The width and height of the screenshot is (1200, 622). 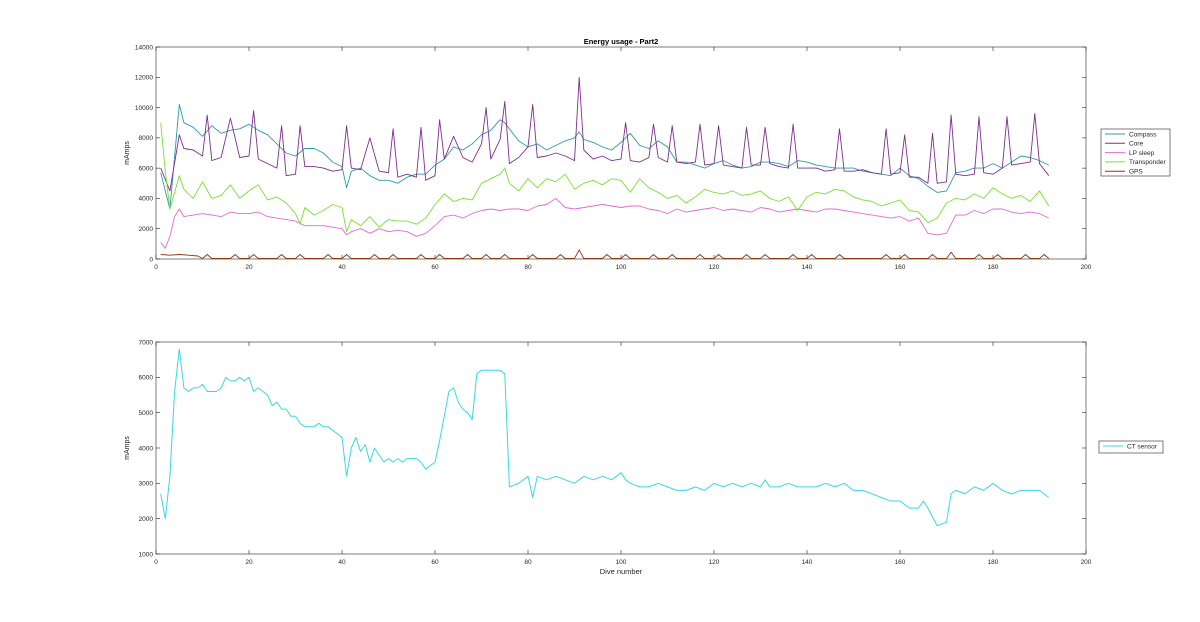 What do you see at coordinates (146, 484) in the screenshot?
I see `bottom-y-tick-label: 3000` at bounding box center [146, 484].